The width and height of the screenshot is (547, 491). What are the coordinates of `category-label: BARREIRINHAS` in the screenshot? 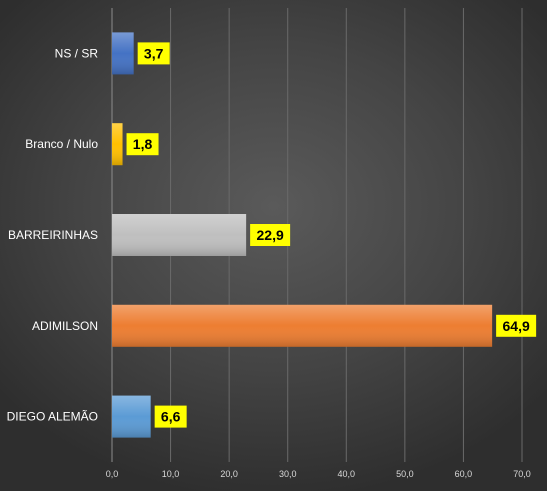 It's located at (53, 235).